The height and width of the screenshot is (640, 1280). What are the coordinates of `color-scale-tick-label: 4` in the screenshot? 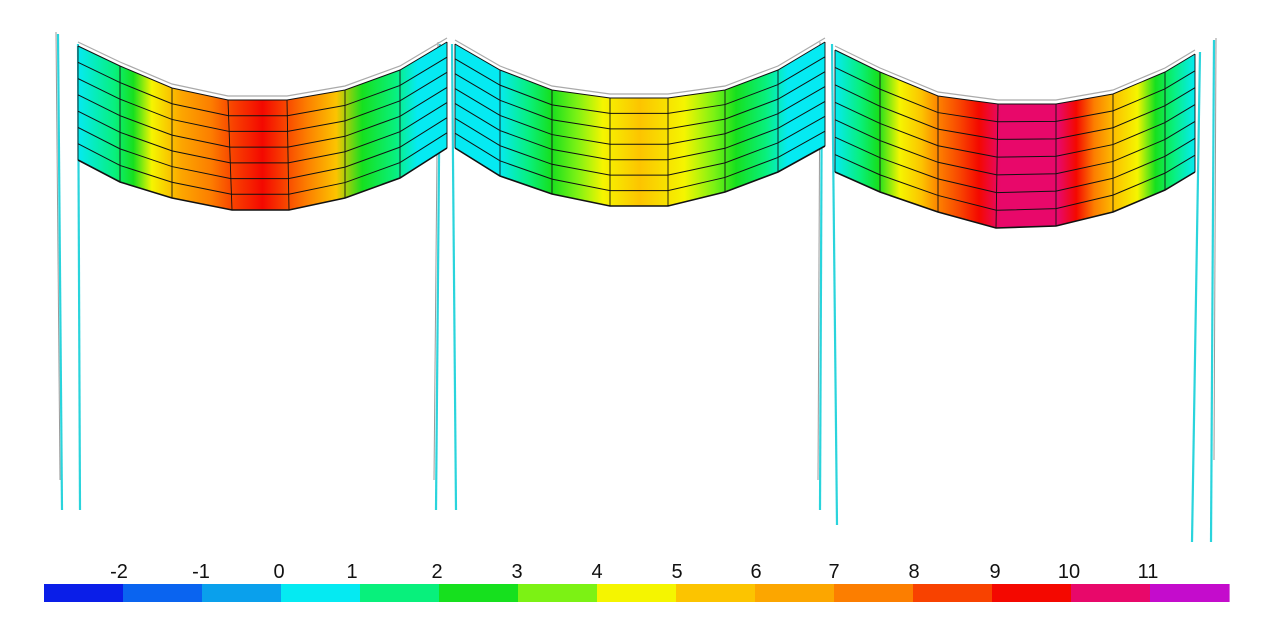 It's located at (596, 572).